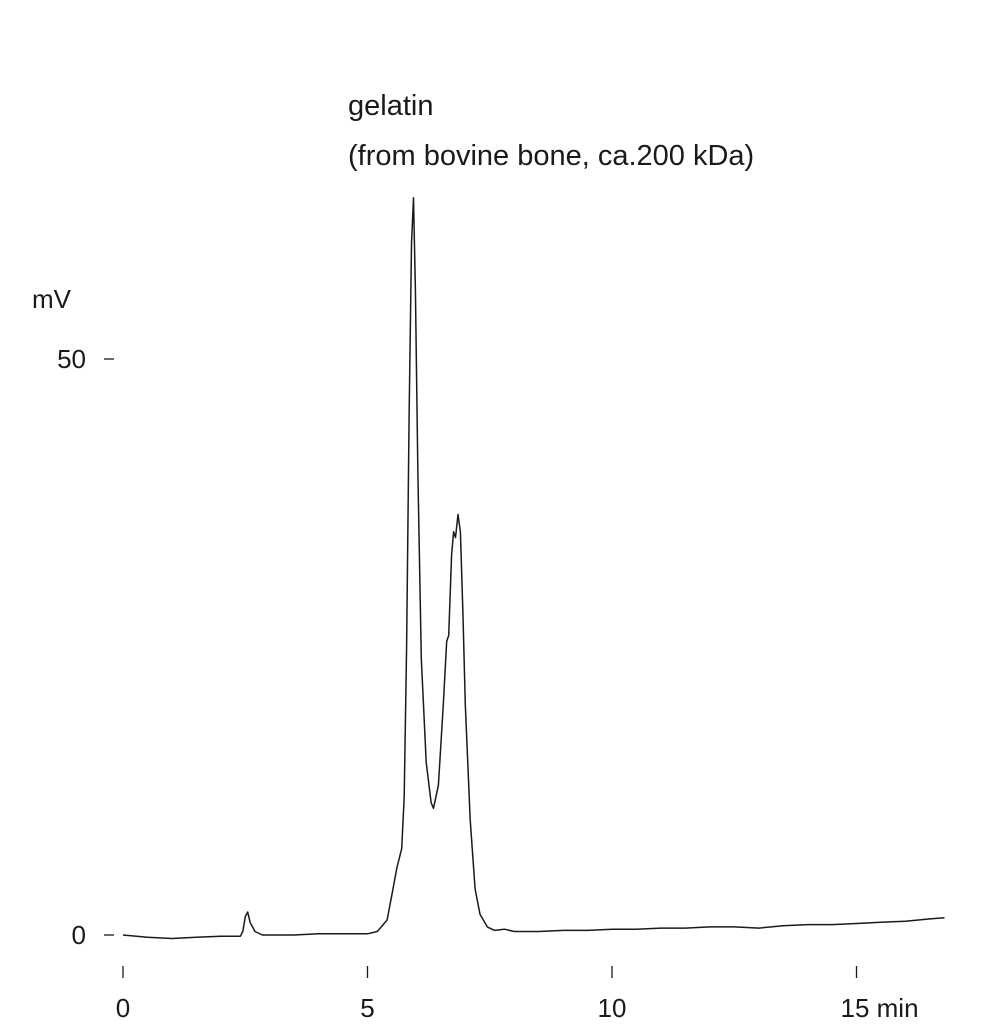 The height and width of the screenshot is (1030, 983). I want to click on x-tick-label: 15 min, so click(880, 1008).